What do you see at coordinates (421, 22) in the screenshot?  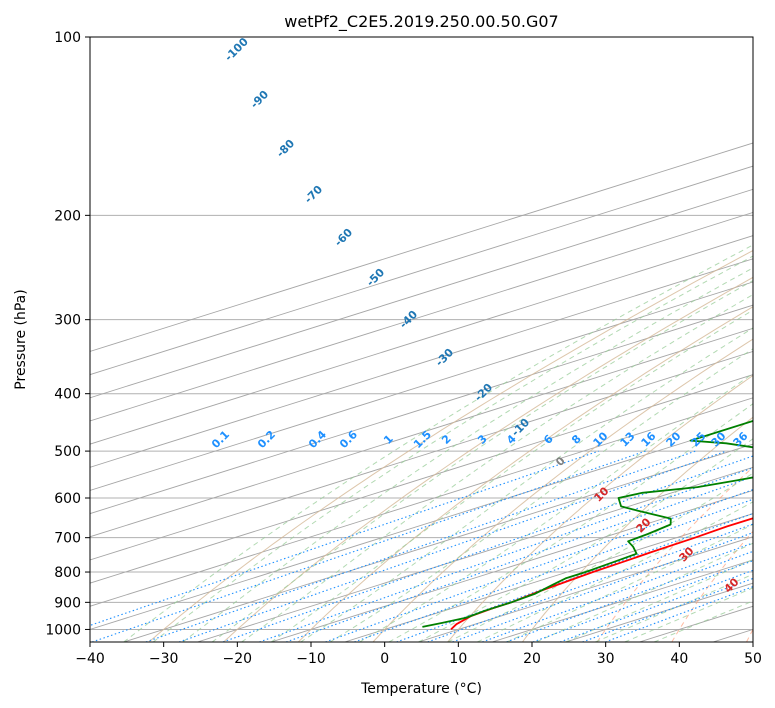 I see `chart-title: wetPf2_C2E5.2019.250.00.50.G07` at bounding box center [421, 22].